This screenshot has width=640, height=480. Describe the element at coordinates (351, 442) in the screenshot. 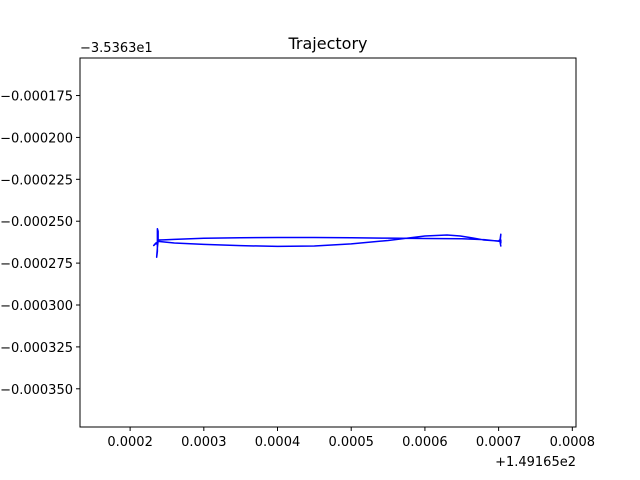

I see `x-tick-label: 0.0005` at that location.